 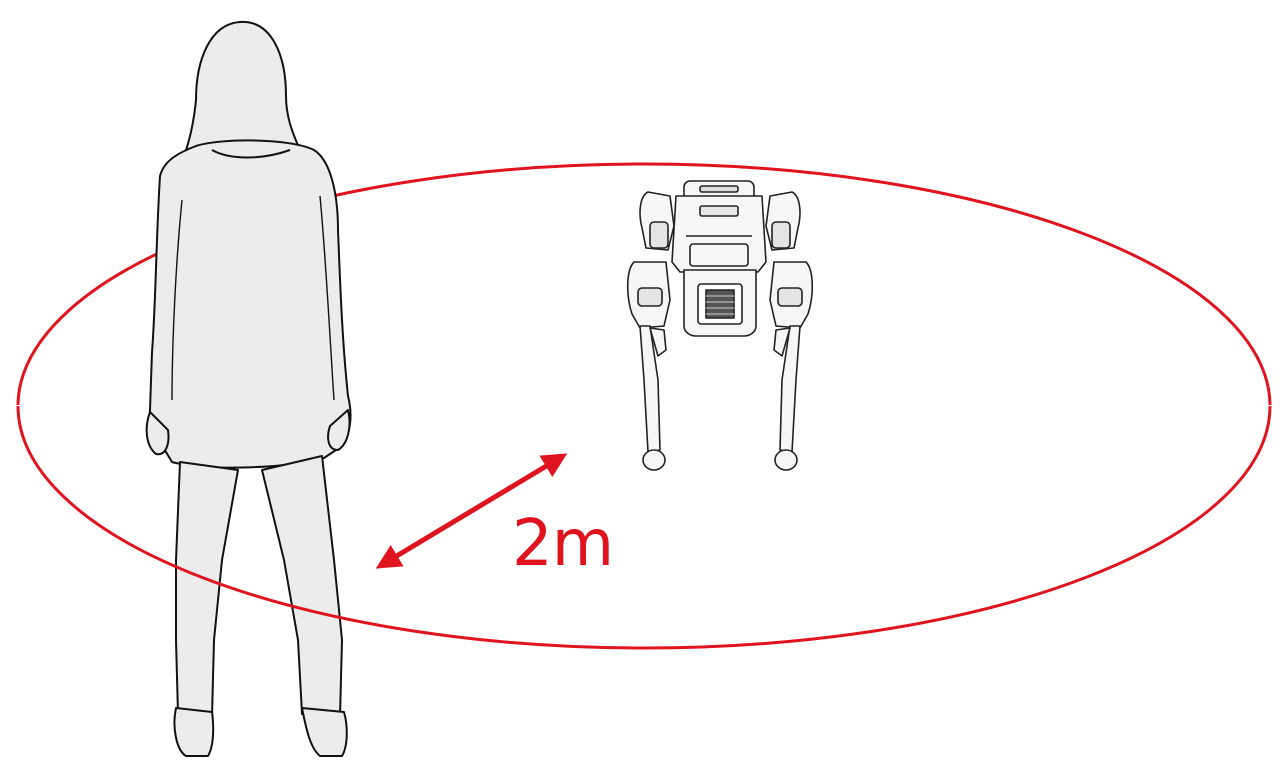 I want to click on distance-label: 2m, so click(x=563, y=544).